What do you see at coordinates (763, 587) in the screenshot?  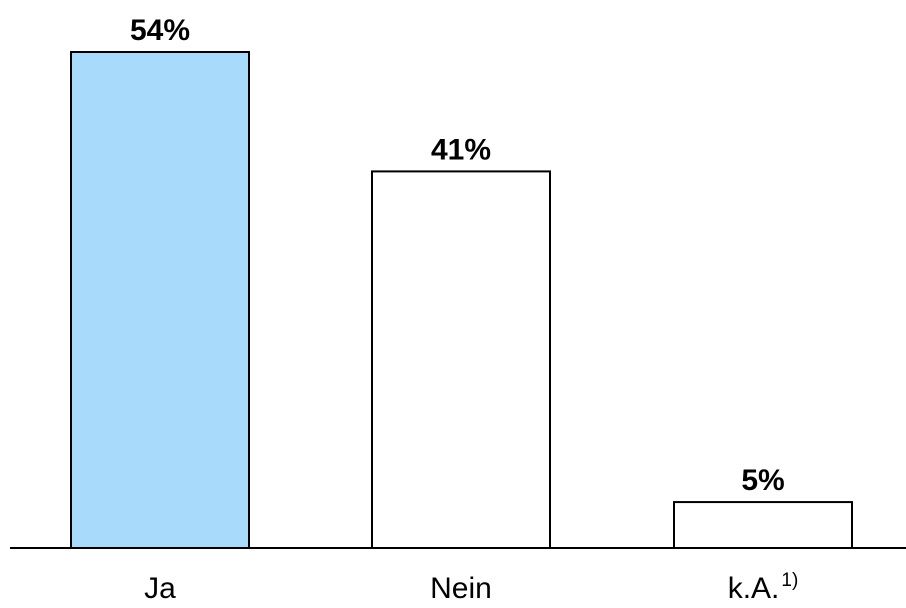 I see `category-label: k.A. 1)` at bounding box center [763, 587].